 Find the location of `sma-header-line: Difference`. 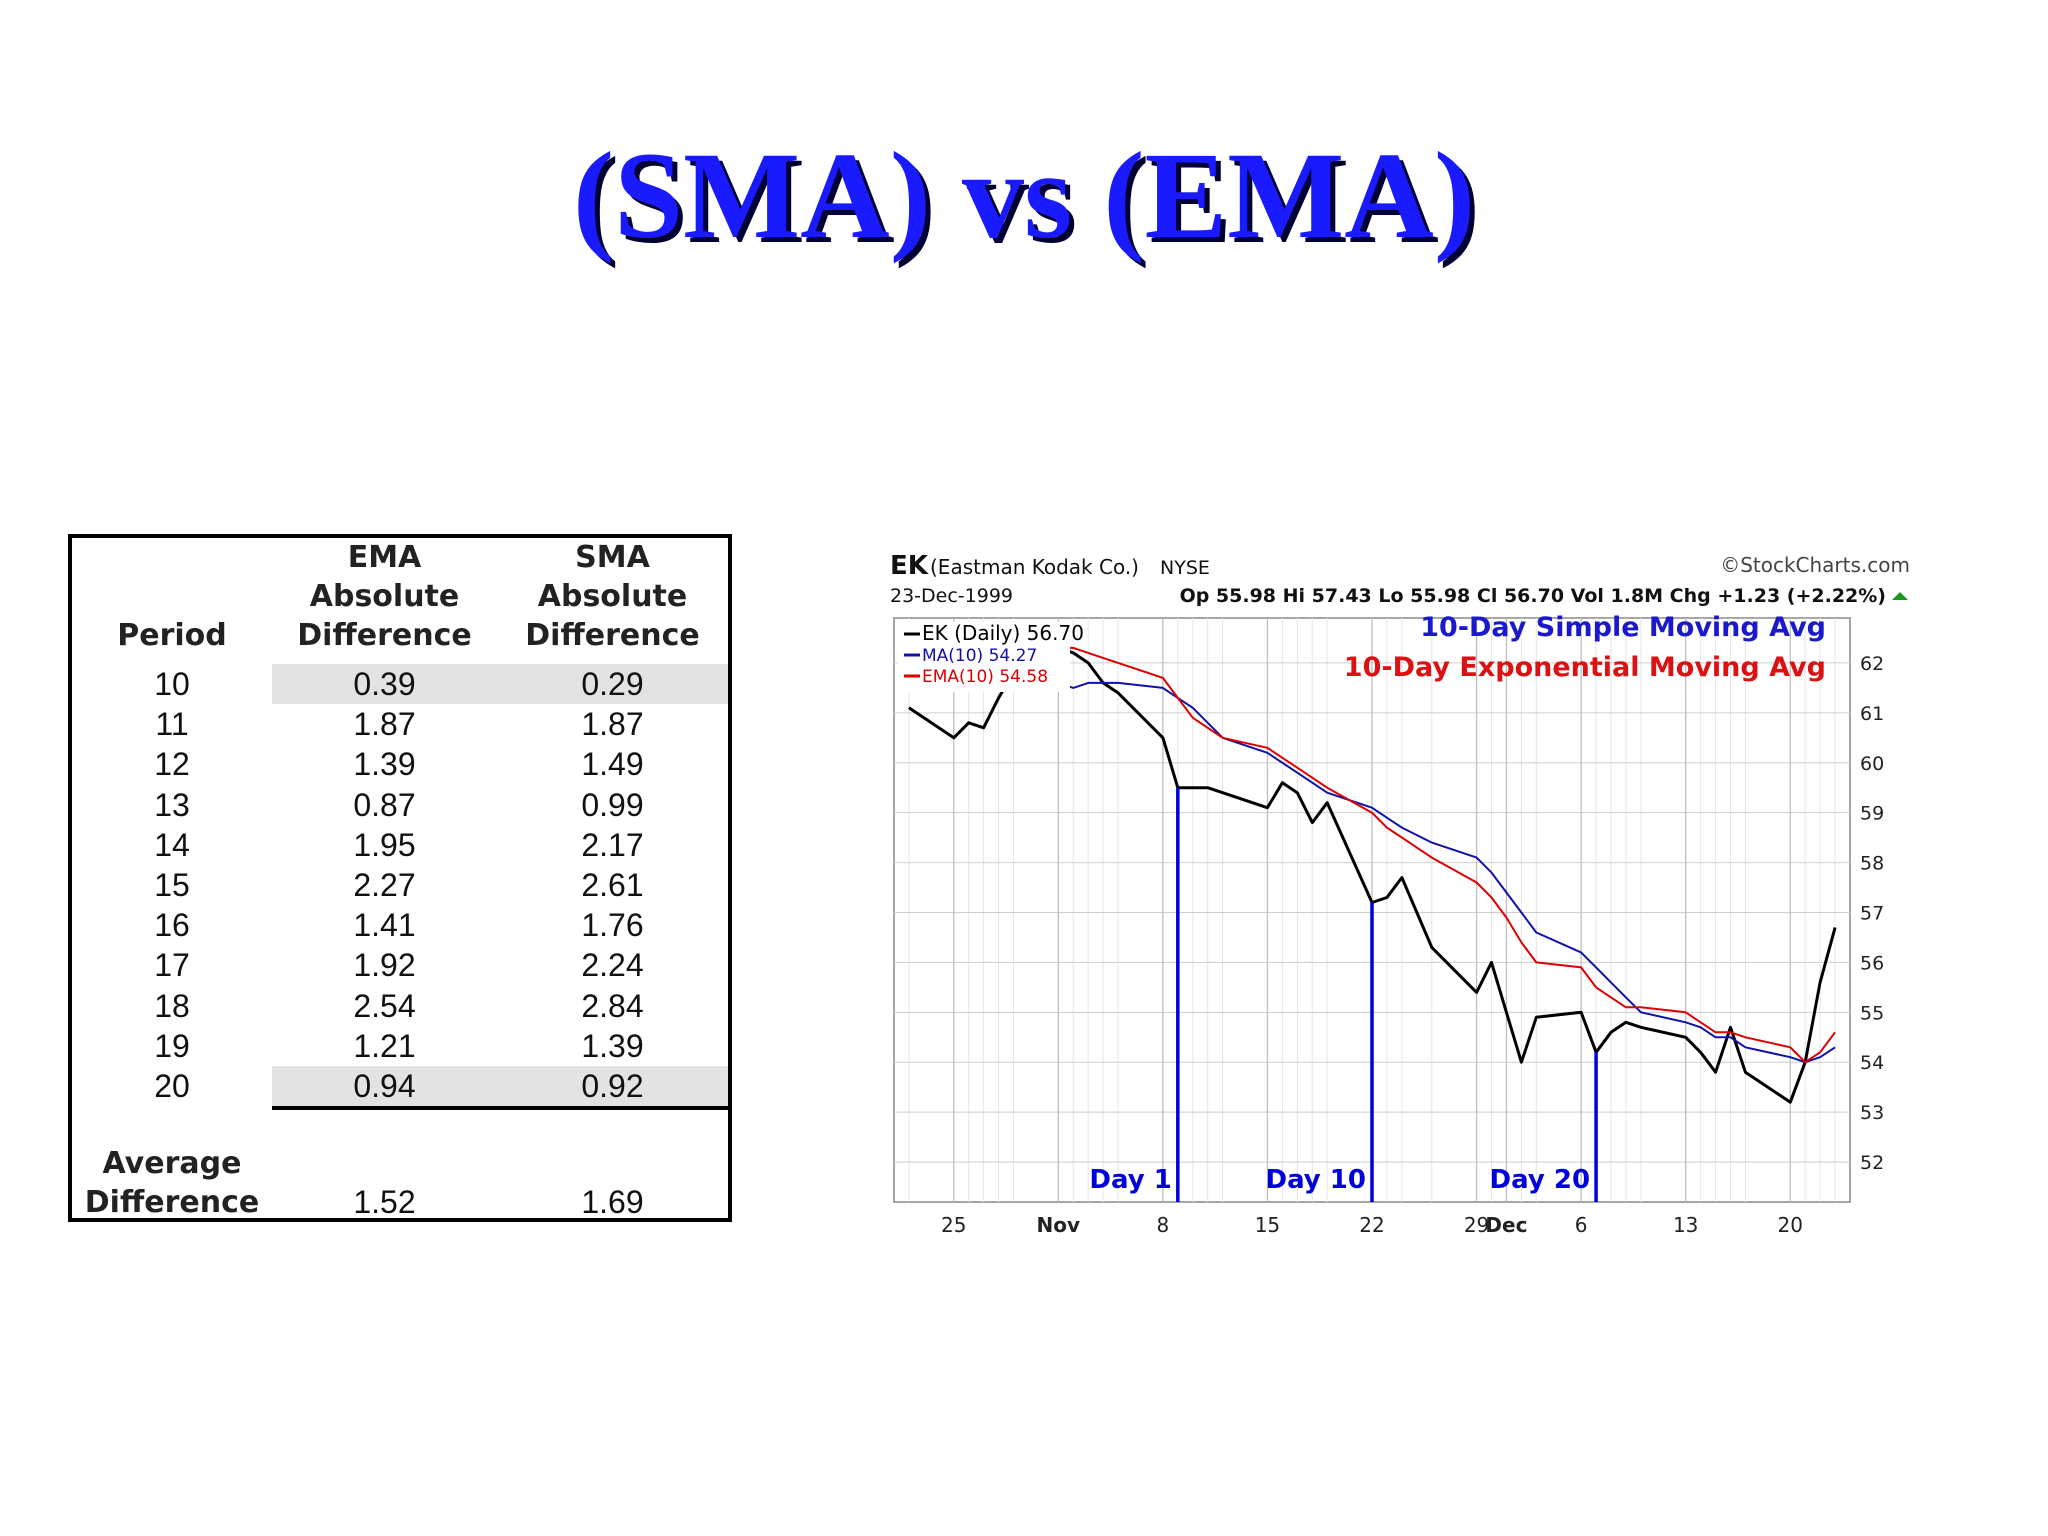

sma-header-line: Difference is located at coordinates (612, 635).